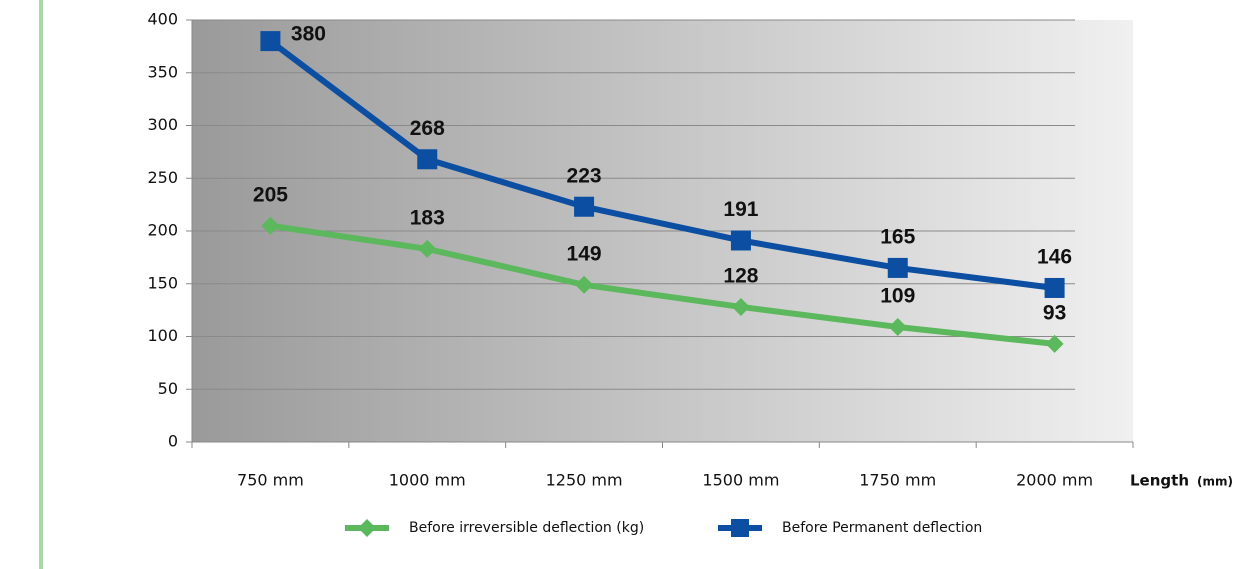 The image size is (1246, 569). I want to click on y-tick-label: 0, so click(173, 441).